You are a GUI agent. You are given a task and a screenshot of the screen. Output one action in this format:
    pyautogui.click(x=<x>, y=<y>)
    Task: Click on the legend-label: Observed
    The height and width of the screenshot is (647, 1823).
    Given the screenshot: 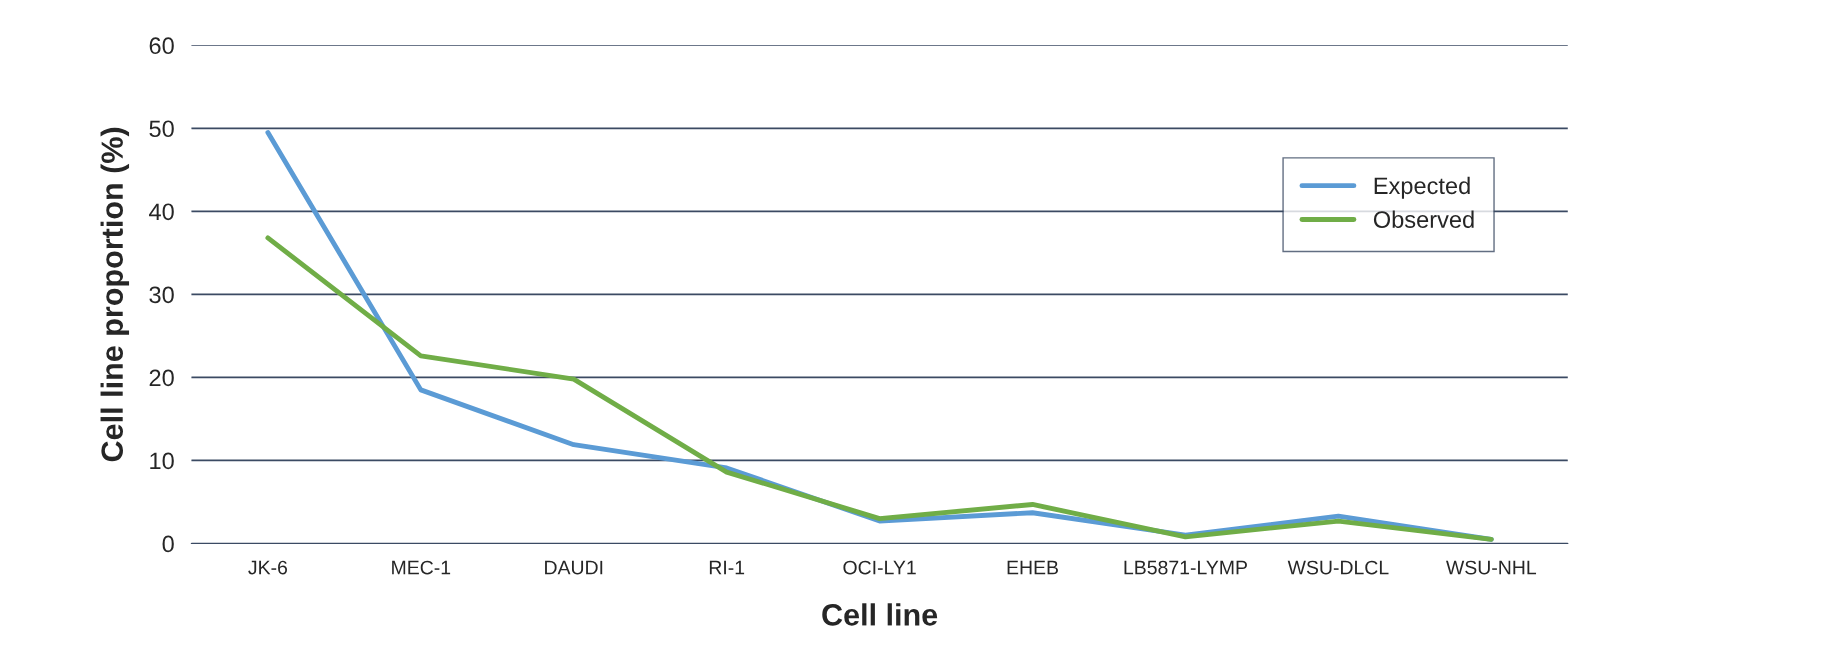 What is the action you would take?
    pyautogui.click(x=1423, y=219)
    